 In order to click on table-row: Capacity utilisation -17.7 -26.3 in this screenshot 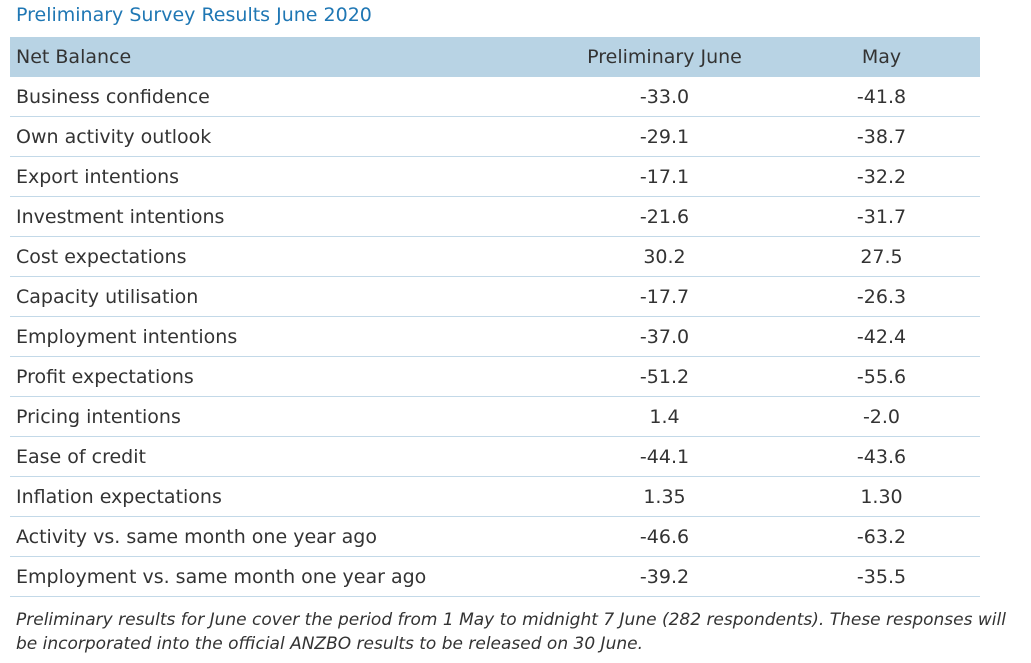, I will do `click(495, 296)`.